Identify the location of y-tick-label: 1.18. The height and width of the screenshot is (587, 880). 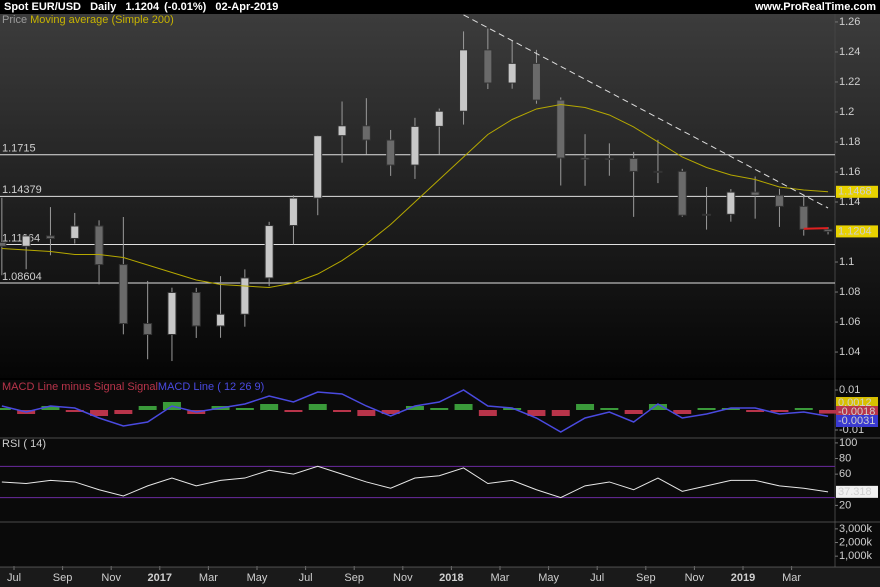
(849, 142).